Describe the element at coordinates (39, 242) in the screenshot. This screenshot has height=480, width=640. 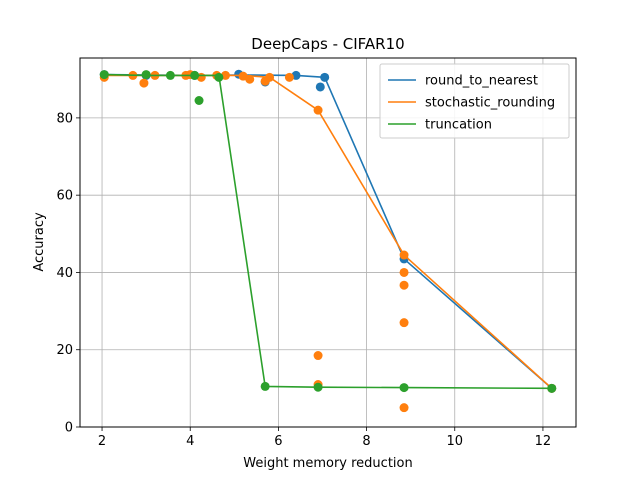
I see `y-axis-label: Accuracy` at that location.